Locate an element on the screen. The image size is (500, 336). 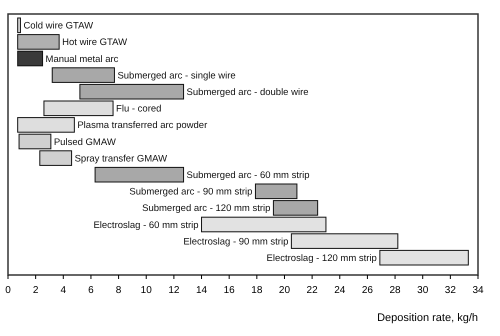
bar is located at coordinates (139, 174).